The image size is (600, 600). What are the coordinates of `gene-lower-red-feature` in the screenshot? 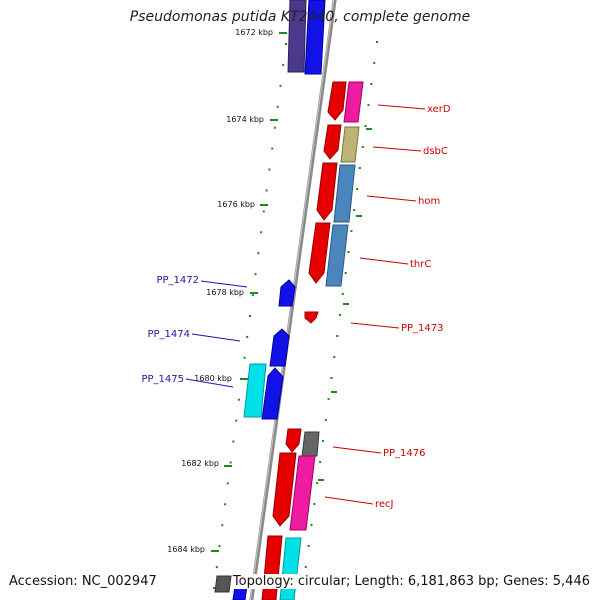 It's located at (272, 567).